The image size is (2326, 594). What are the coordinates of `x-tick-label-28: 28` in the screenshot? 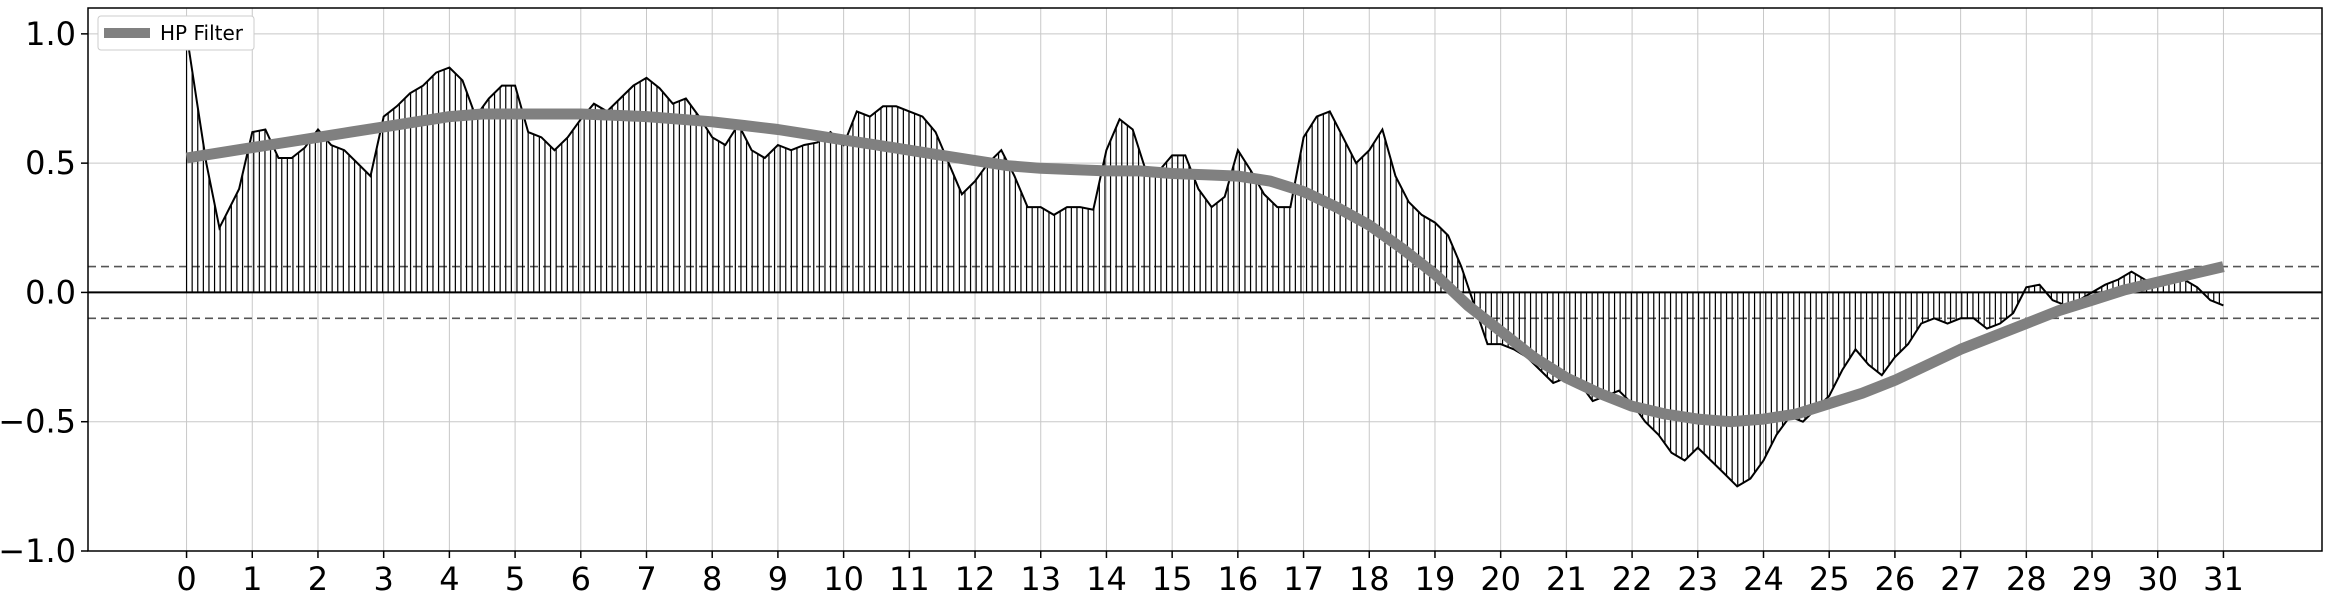 It's located at (2026, 577).